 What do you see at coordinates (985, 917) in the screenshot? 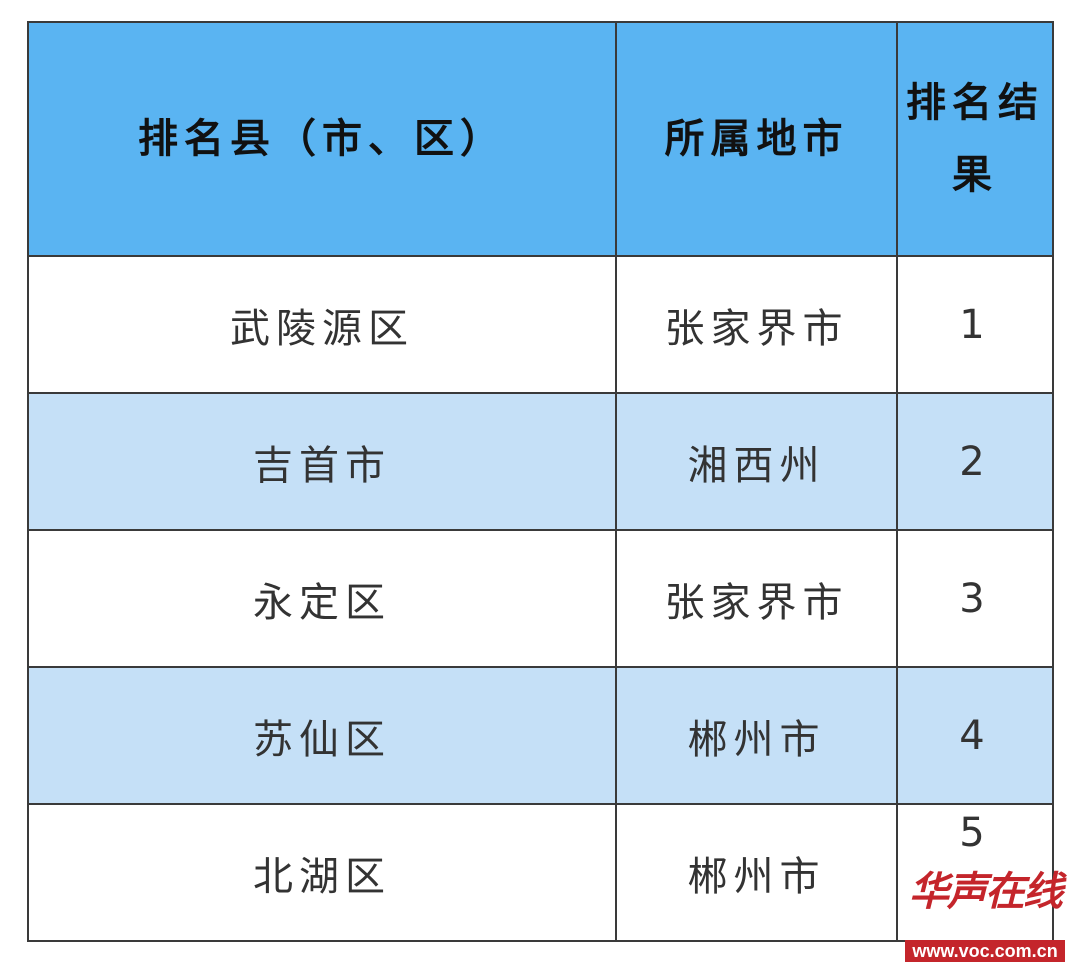
I see `watermark-logo: 华声在线 www.voc.com.cn` at bounding box center [985, 917].